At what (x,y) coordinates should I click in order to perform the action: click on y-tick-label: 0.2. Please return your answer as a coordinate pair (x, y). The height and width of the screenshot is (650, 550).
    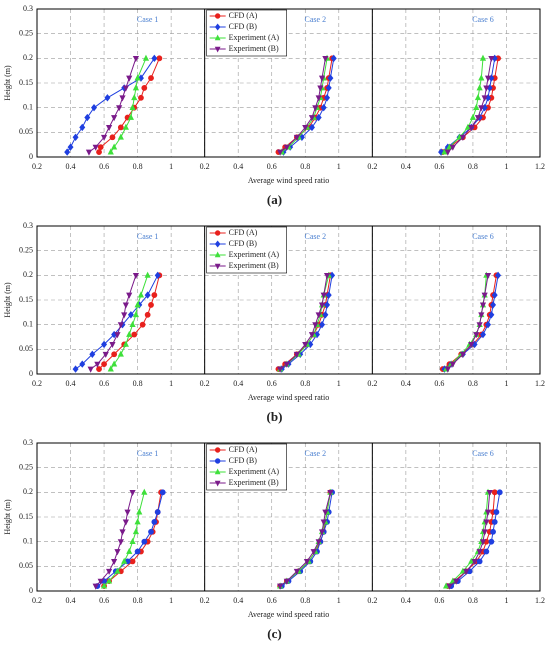
    Looking at the image, I should click on (28, 274).